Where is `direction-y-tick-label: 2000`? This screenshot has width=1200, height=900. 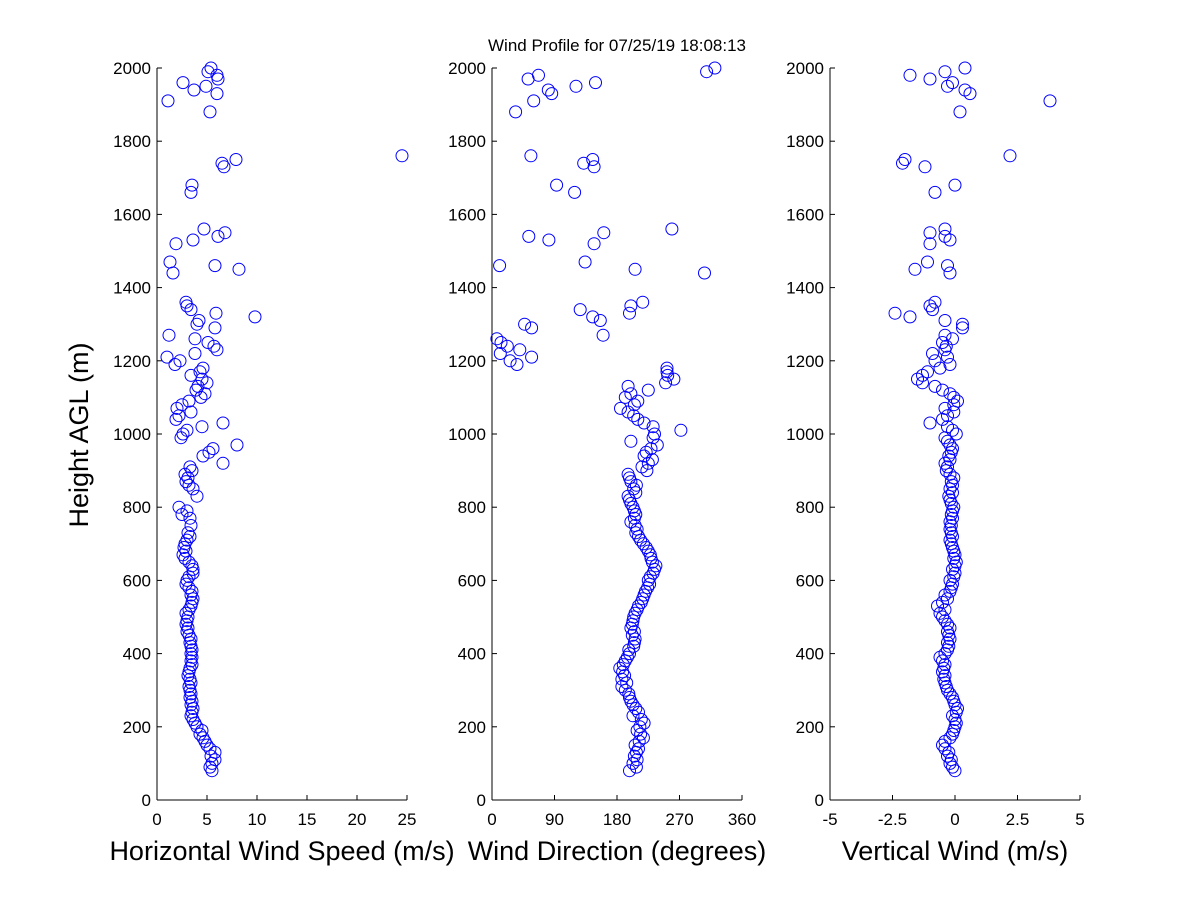
direction-y-tick-label: 2000 is located at coordinates (467, 68).